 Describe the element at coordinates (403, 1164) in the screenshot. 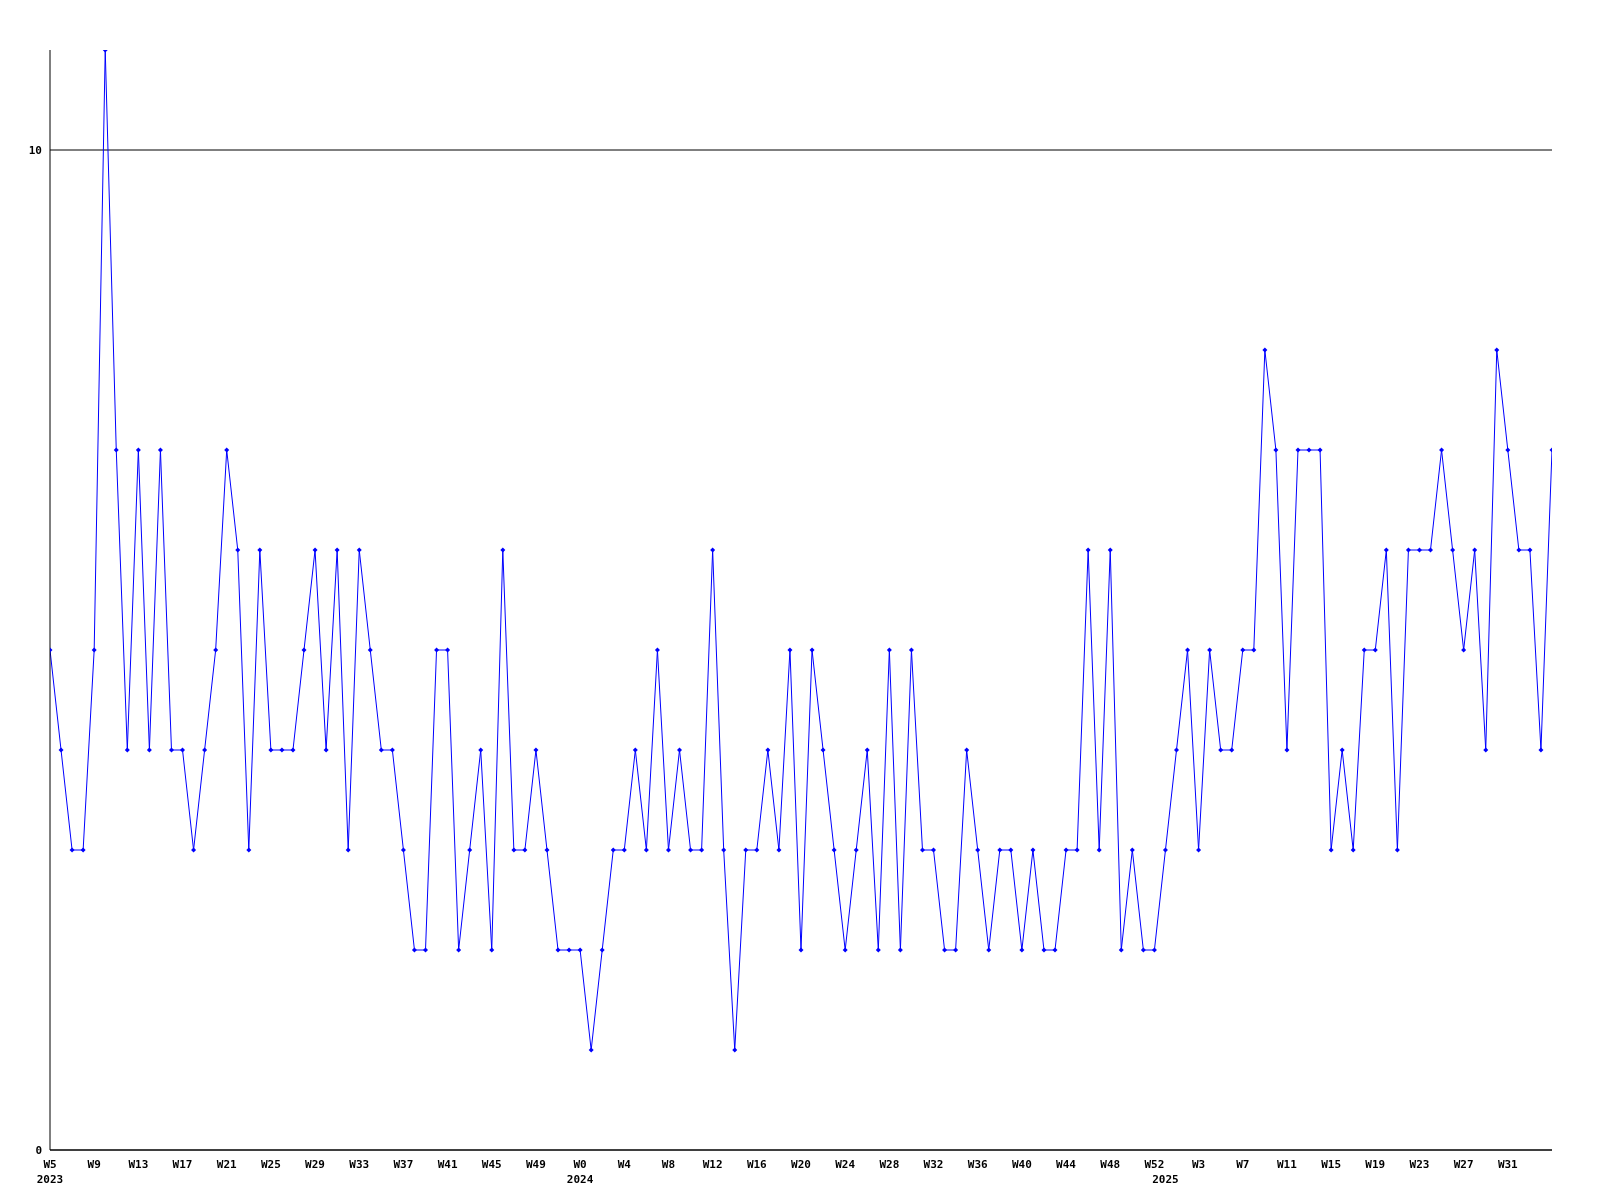

I see `x-tick-label: W37` at that location.